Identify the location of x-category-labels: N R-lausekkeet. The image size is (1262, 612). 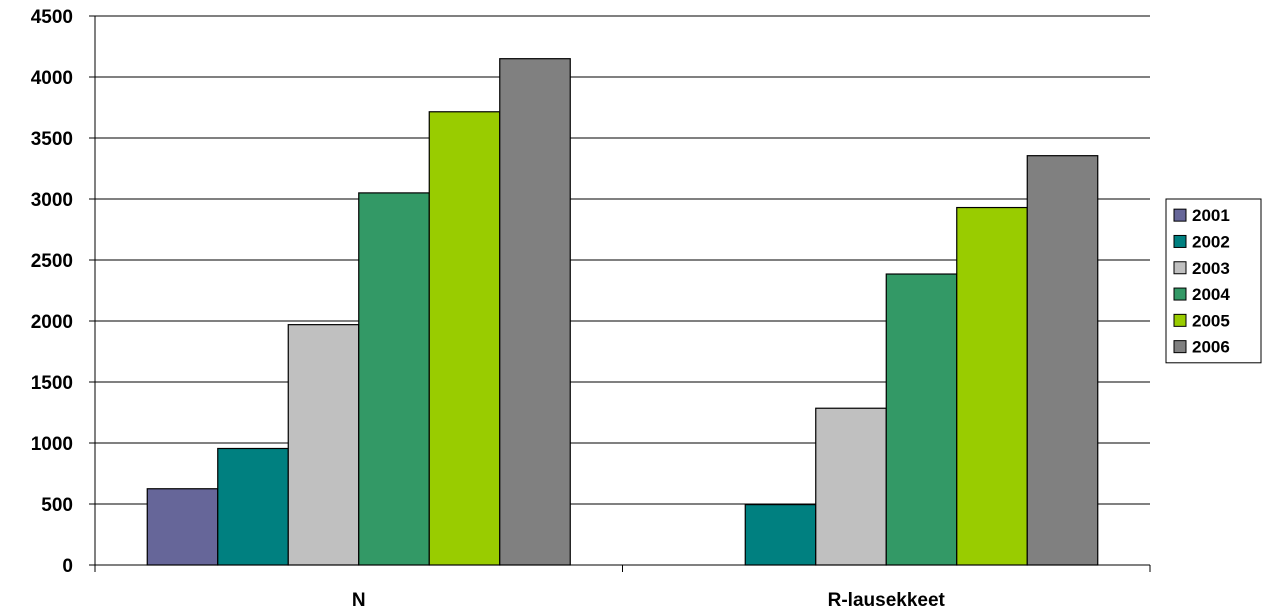
(649, 600).